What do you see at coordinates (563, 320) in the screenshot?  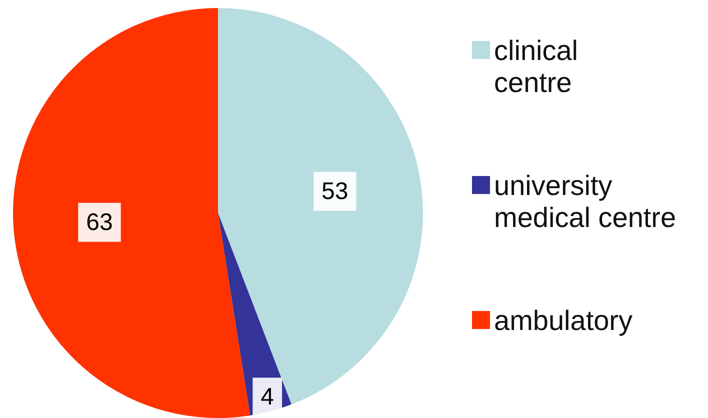 I see `legend-label: ambulatory` at bounding box center [563, 320].